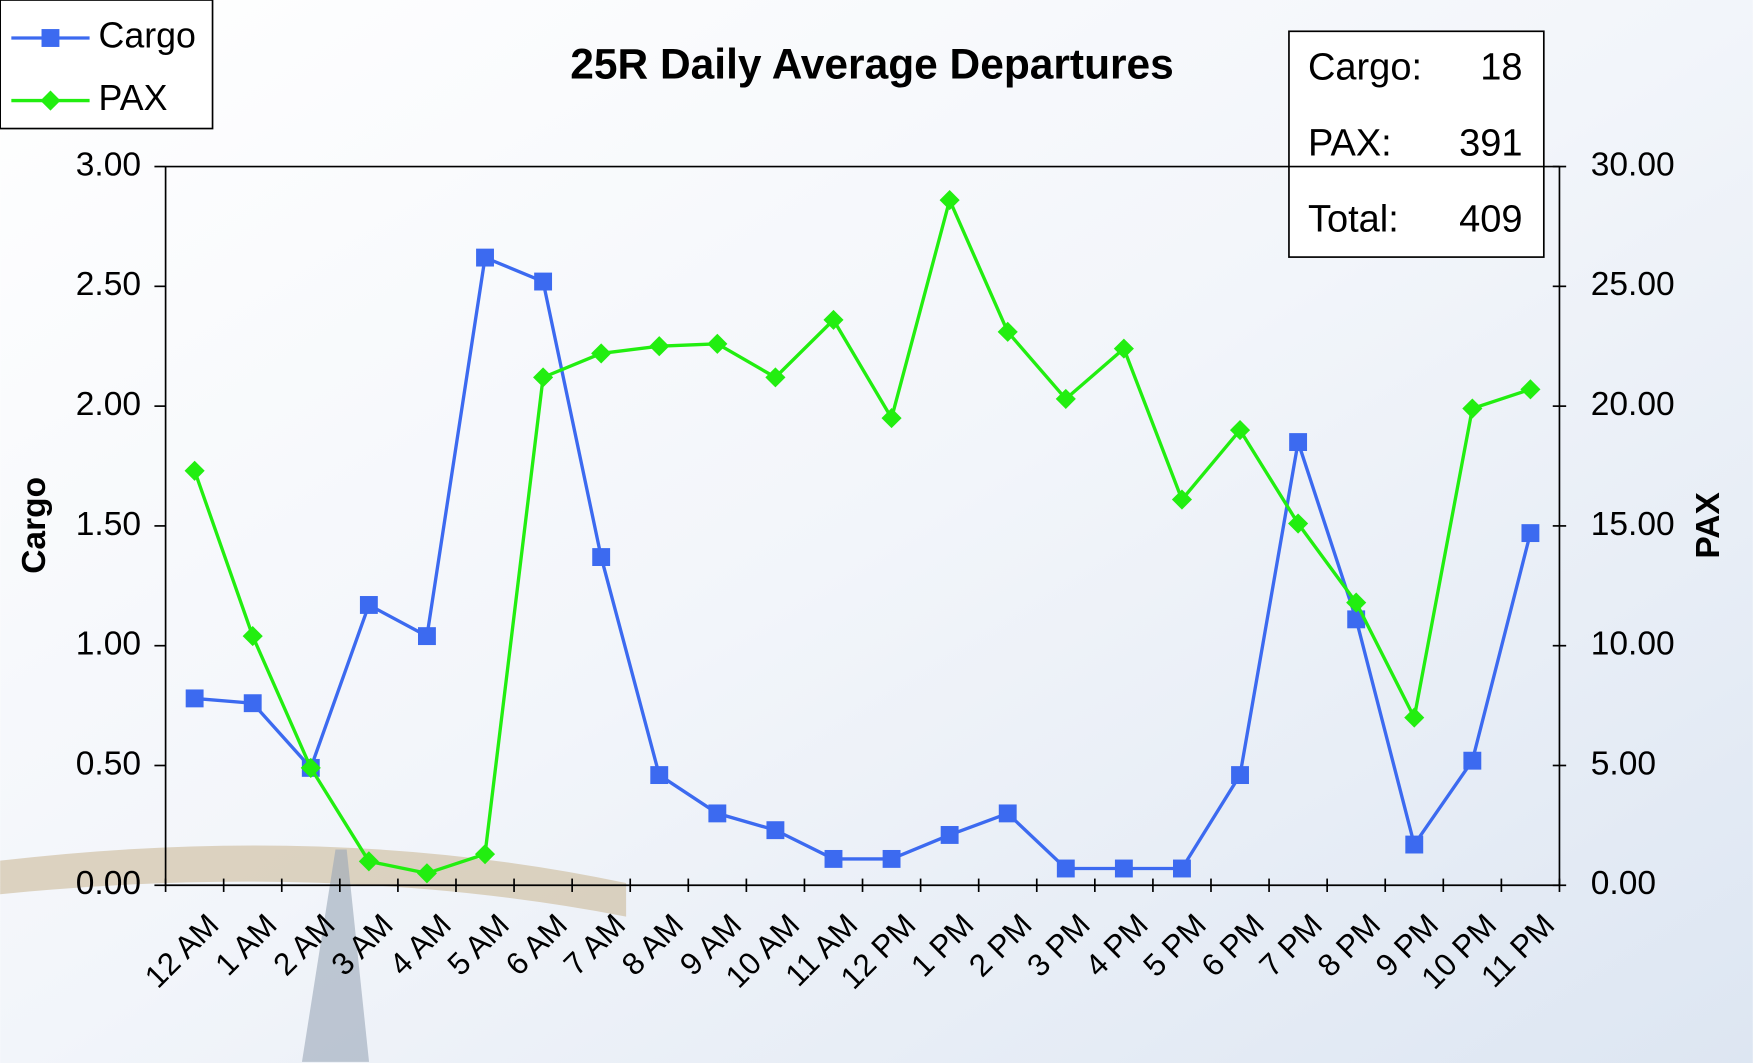  Describe the element at coordinates (1350, 143) in the screenshot. I see `info-label: PAX:` at that location.